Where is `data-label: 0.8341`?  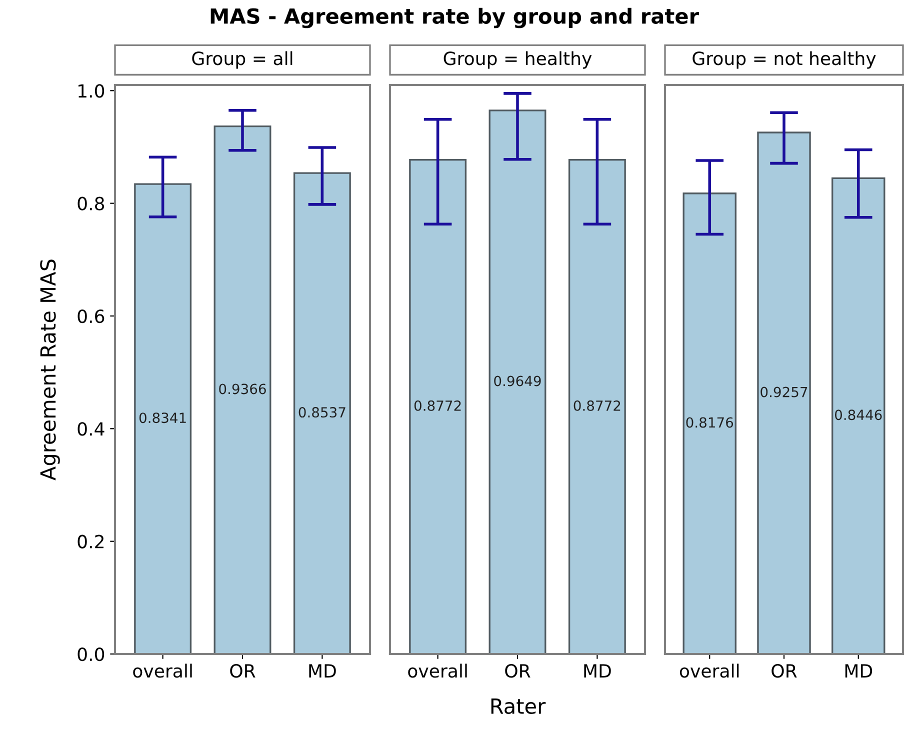
data-label: 0.8341 is located at coordinates (162, 418).